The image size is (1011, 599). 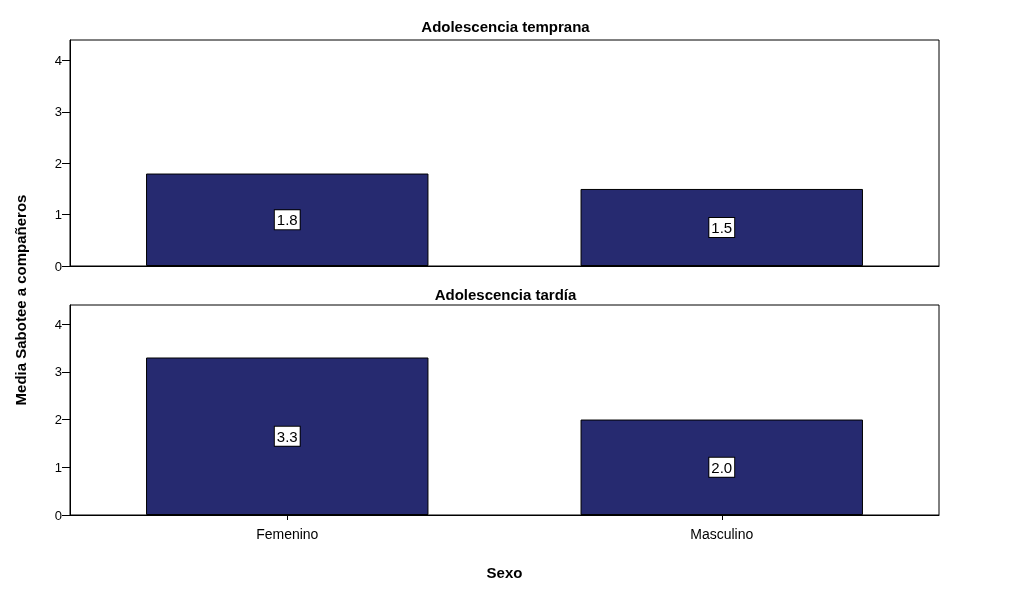 What do you see at coordinates (722, 227) in the screenshot?
I see `data-label: 1.5` at bounding box center [722, 227].